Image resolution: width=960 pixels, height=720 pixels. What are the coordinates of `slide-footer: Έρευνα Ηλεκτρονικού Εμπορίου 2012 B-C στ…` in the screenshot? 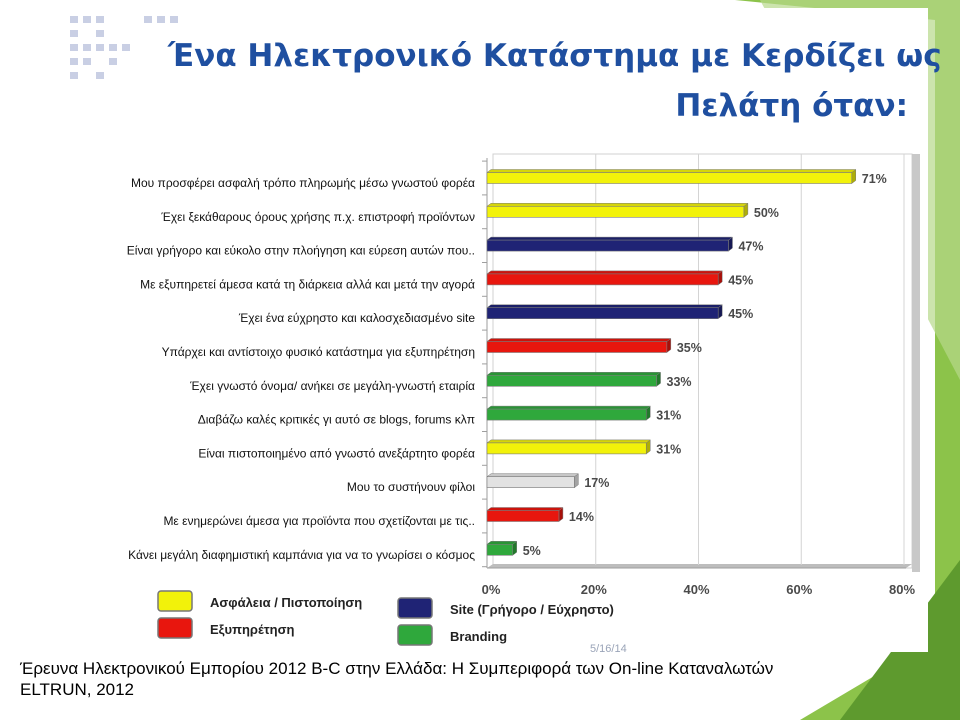 It's located at (470, 679).